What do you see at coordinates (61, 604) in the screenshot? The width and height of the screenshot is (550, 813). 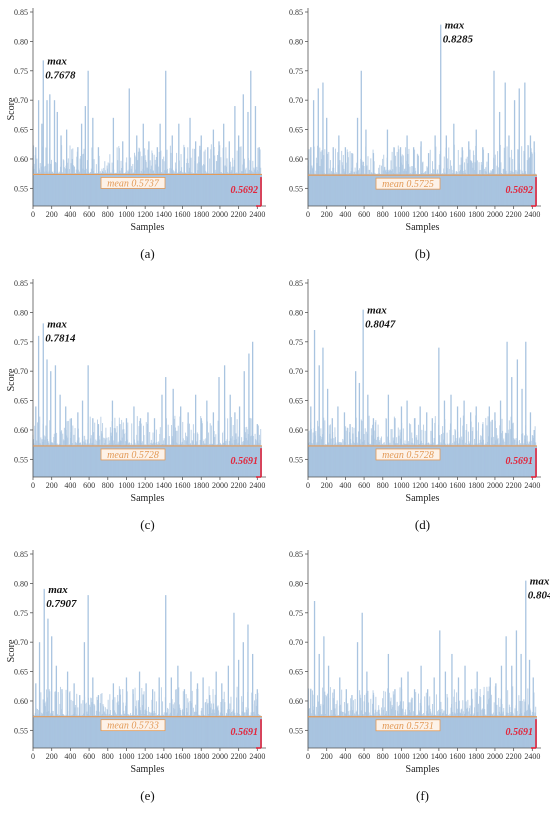 I see `max-value-label: 0.7907` at bounding box center [61, 604].